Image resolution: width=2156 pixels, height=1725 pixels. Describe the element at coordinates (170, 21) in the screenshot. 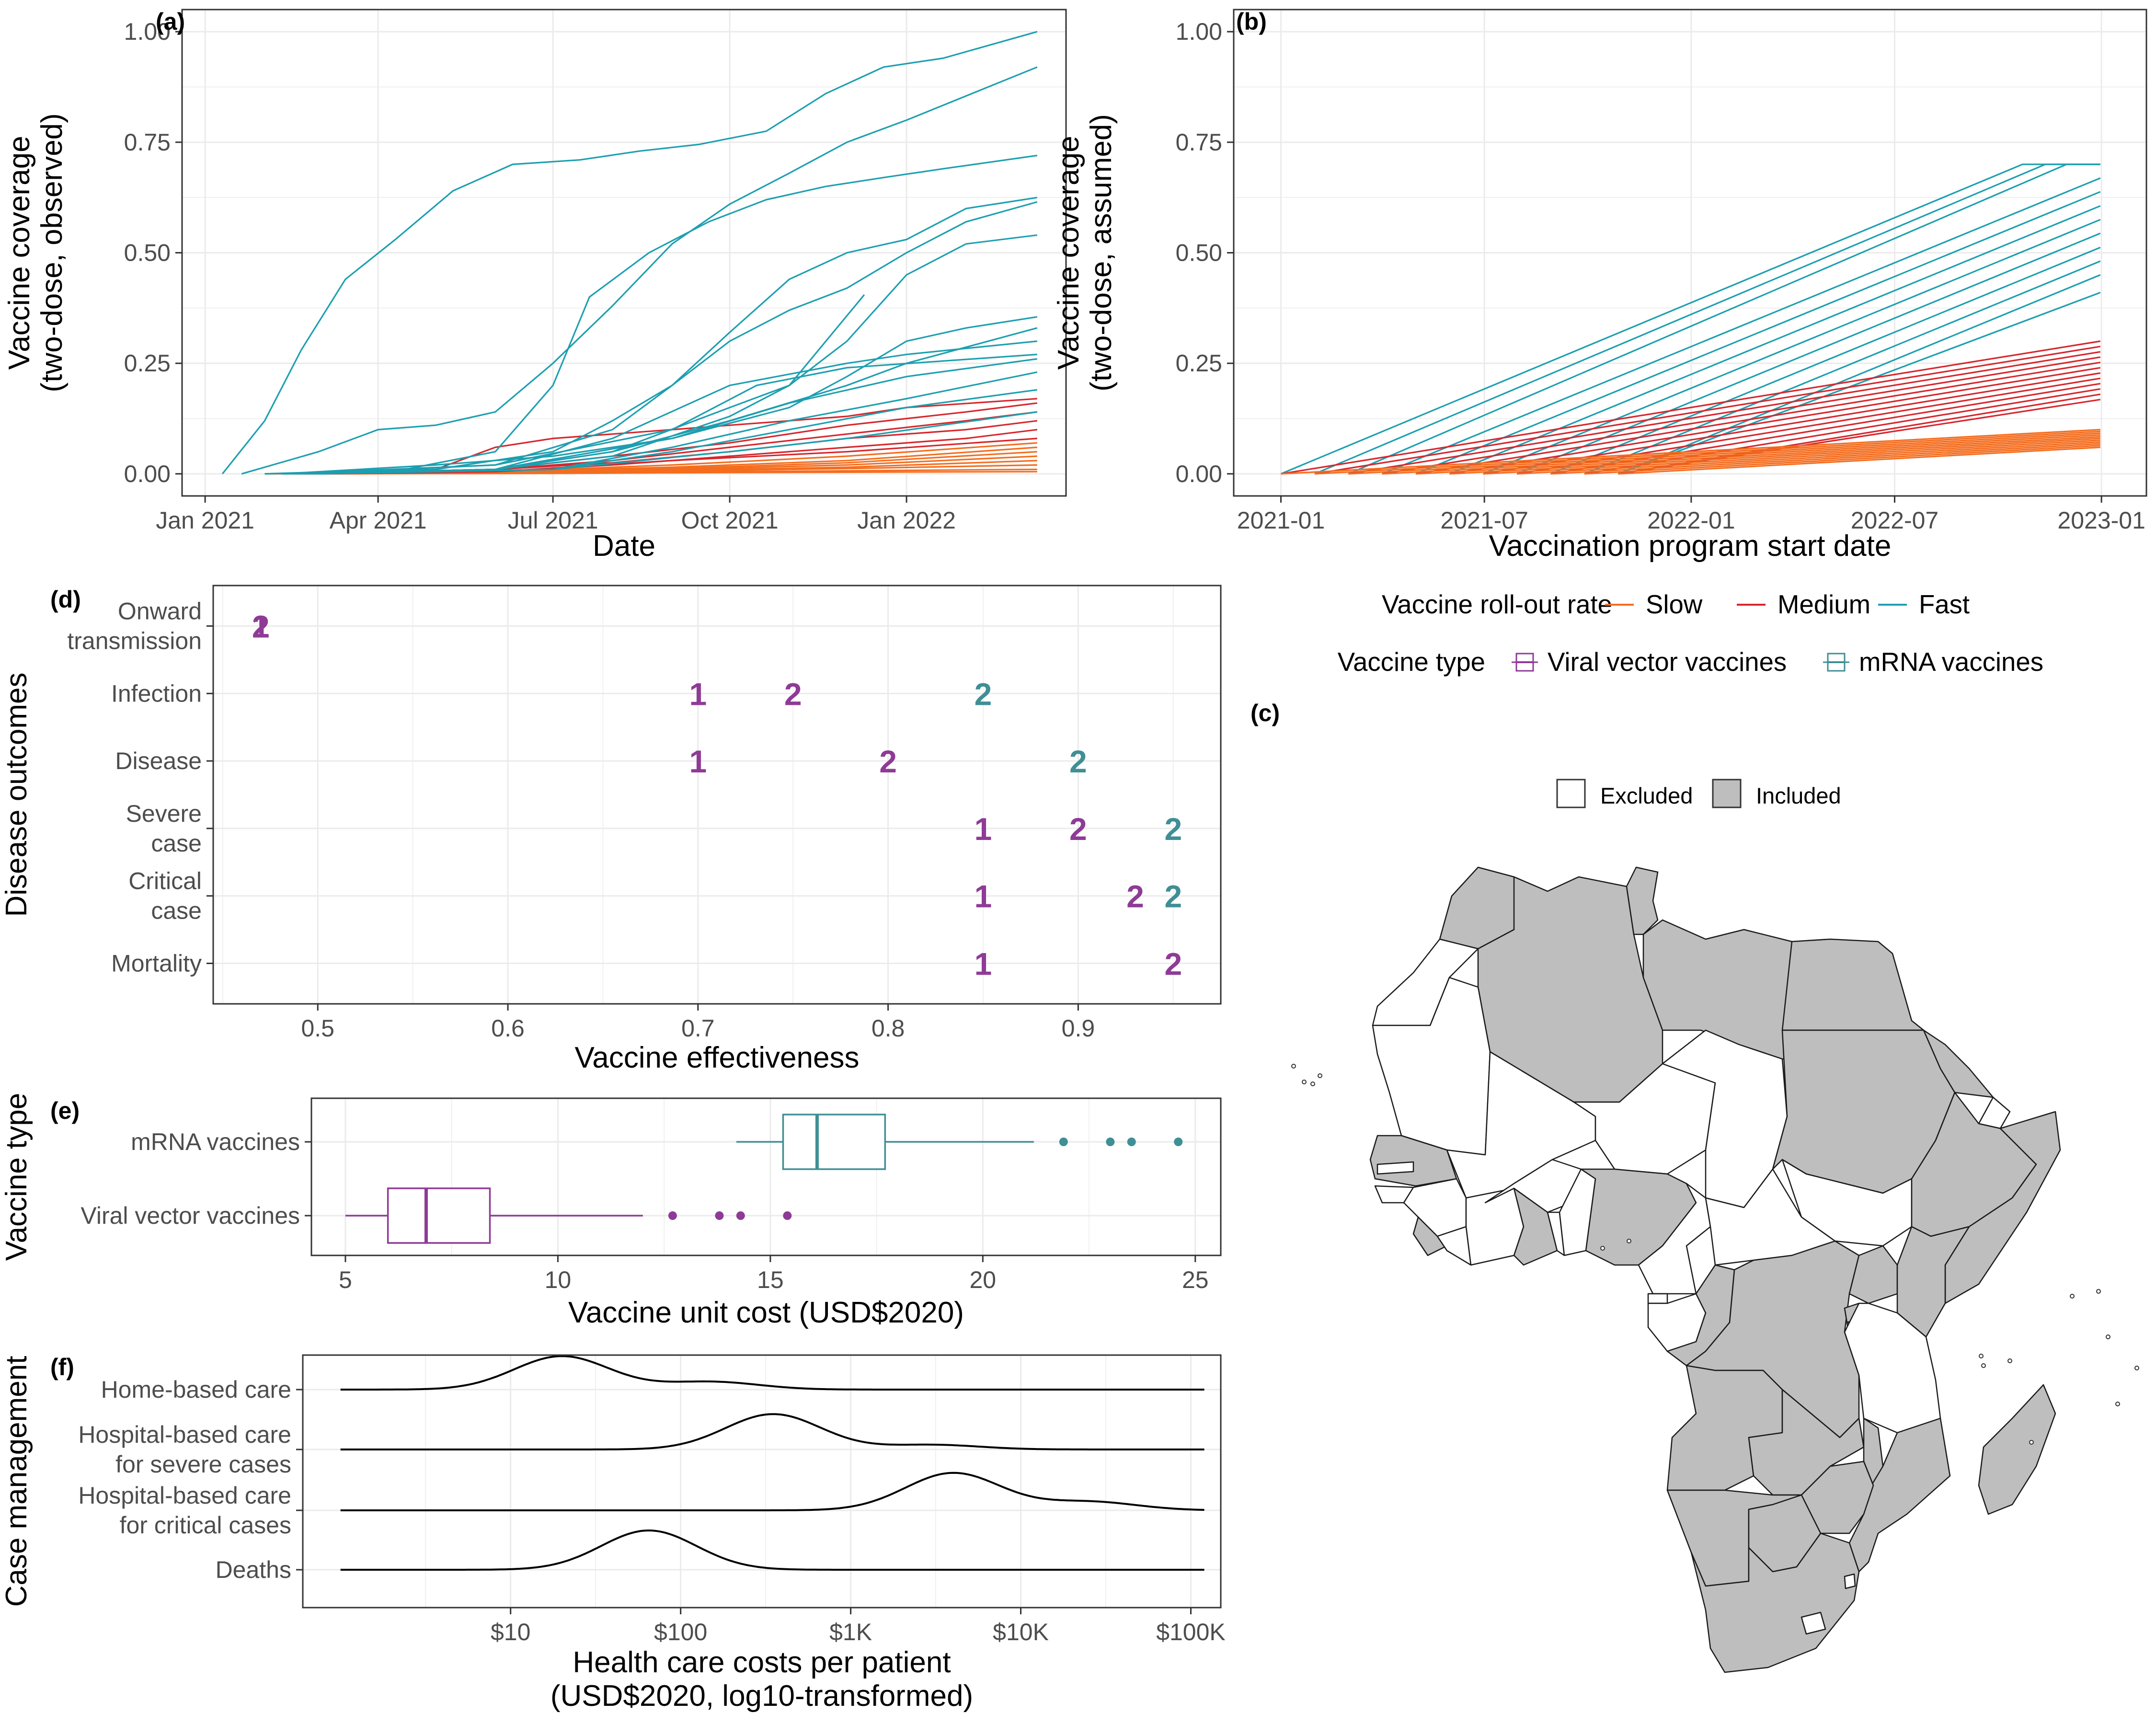

I see `panel-tag-a: (a)` at that location.